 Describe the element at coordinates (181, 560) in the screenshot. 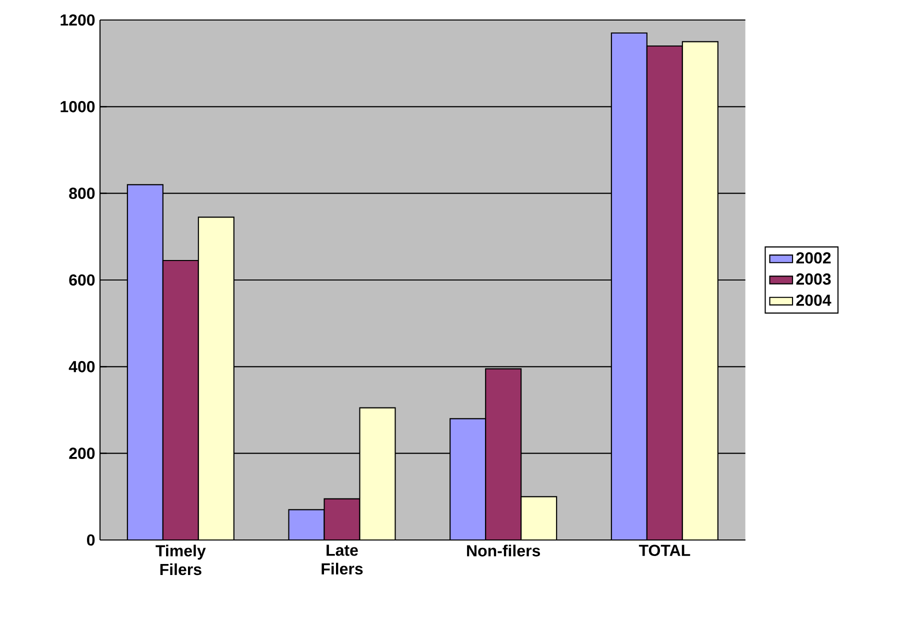

I see `x-tick-label: Timely Filers` at that location.